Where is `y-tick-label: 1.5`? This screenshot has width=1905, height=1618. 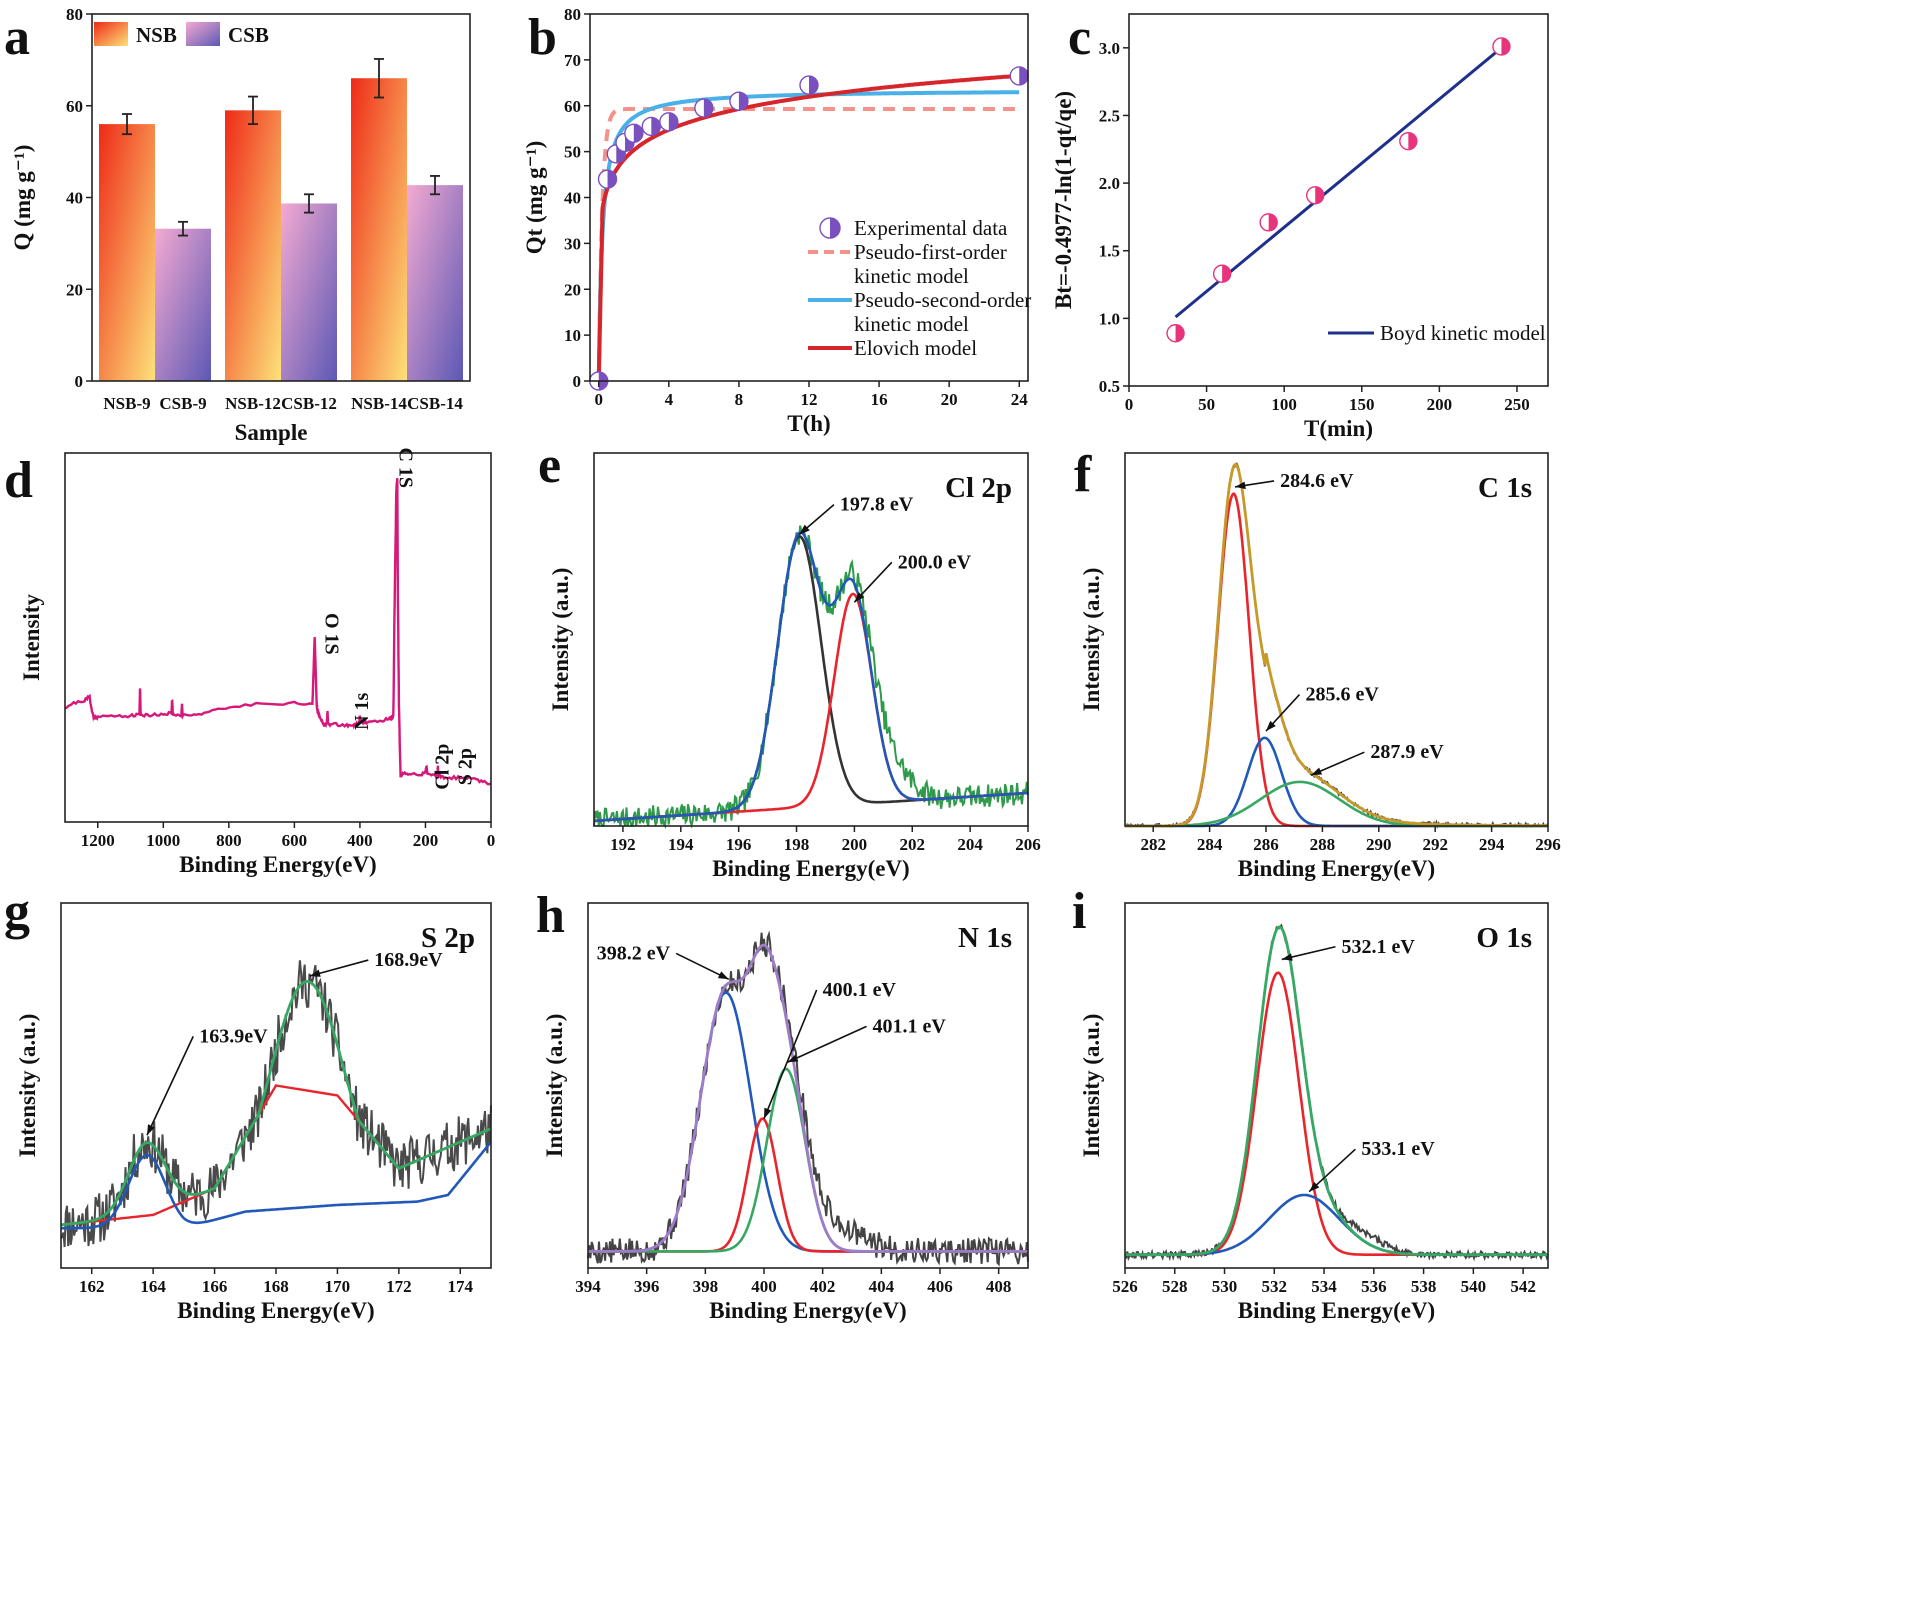 y-tick-label: 1.5 is located at coordinates (1109, 251).